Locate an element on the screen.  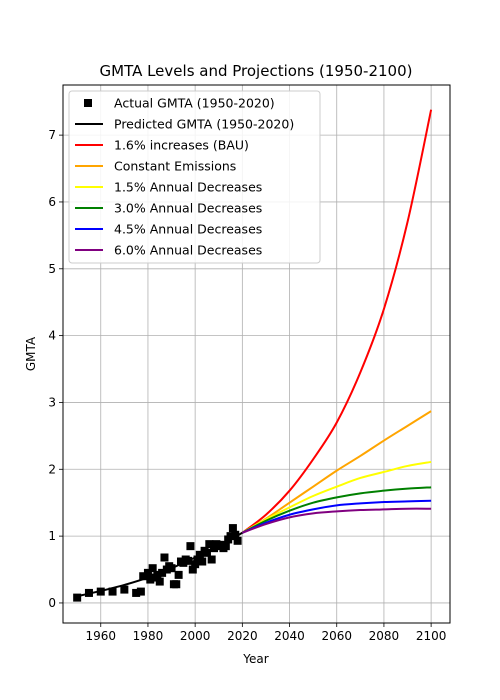
y-tick-label: 3 is located at coordinates (52, 402).